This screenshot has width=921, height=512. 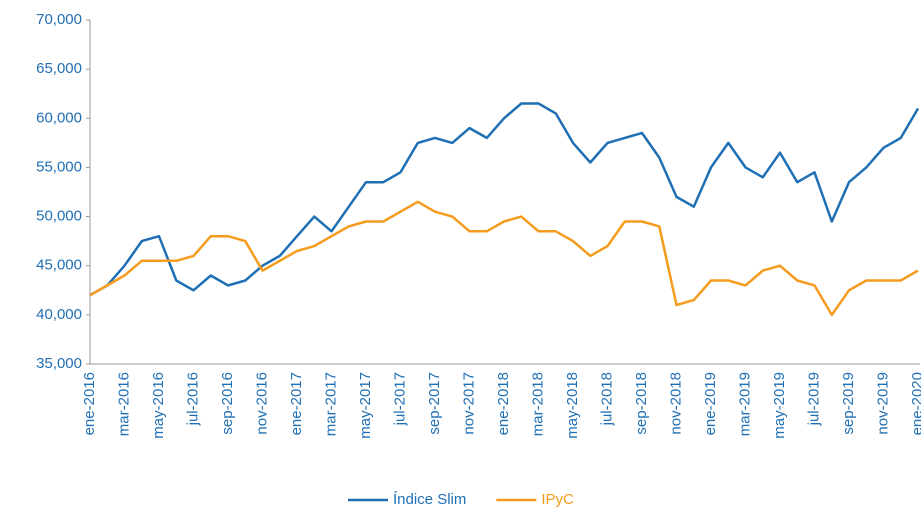 I want to click on x-tick-label: may-2017, so click(x=365, y=405).